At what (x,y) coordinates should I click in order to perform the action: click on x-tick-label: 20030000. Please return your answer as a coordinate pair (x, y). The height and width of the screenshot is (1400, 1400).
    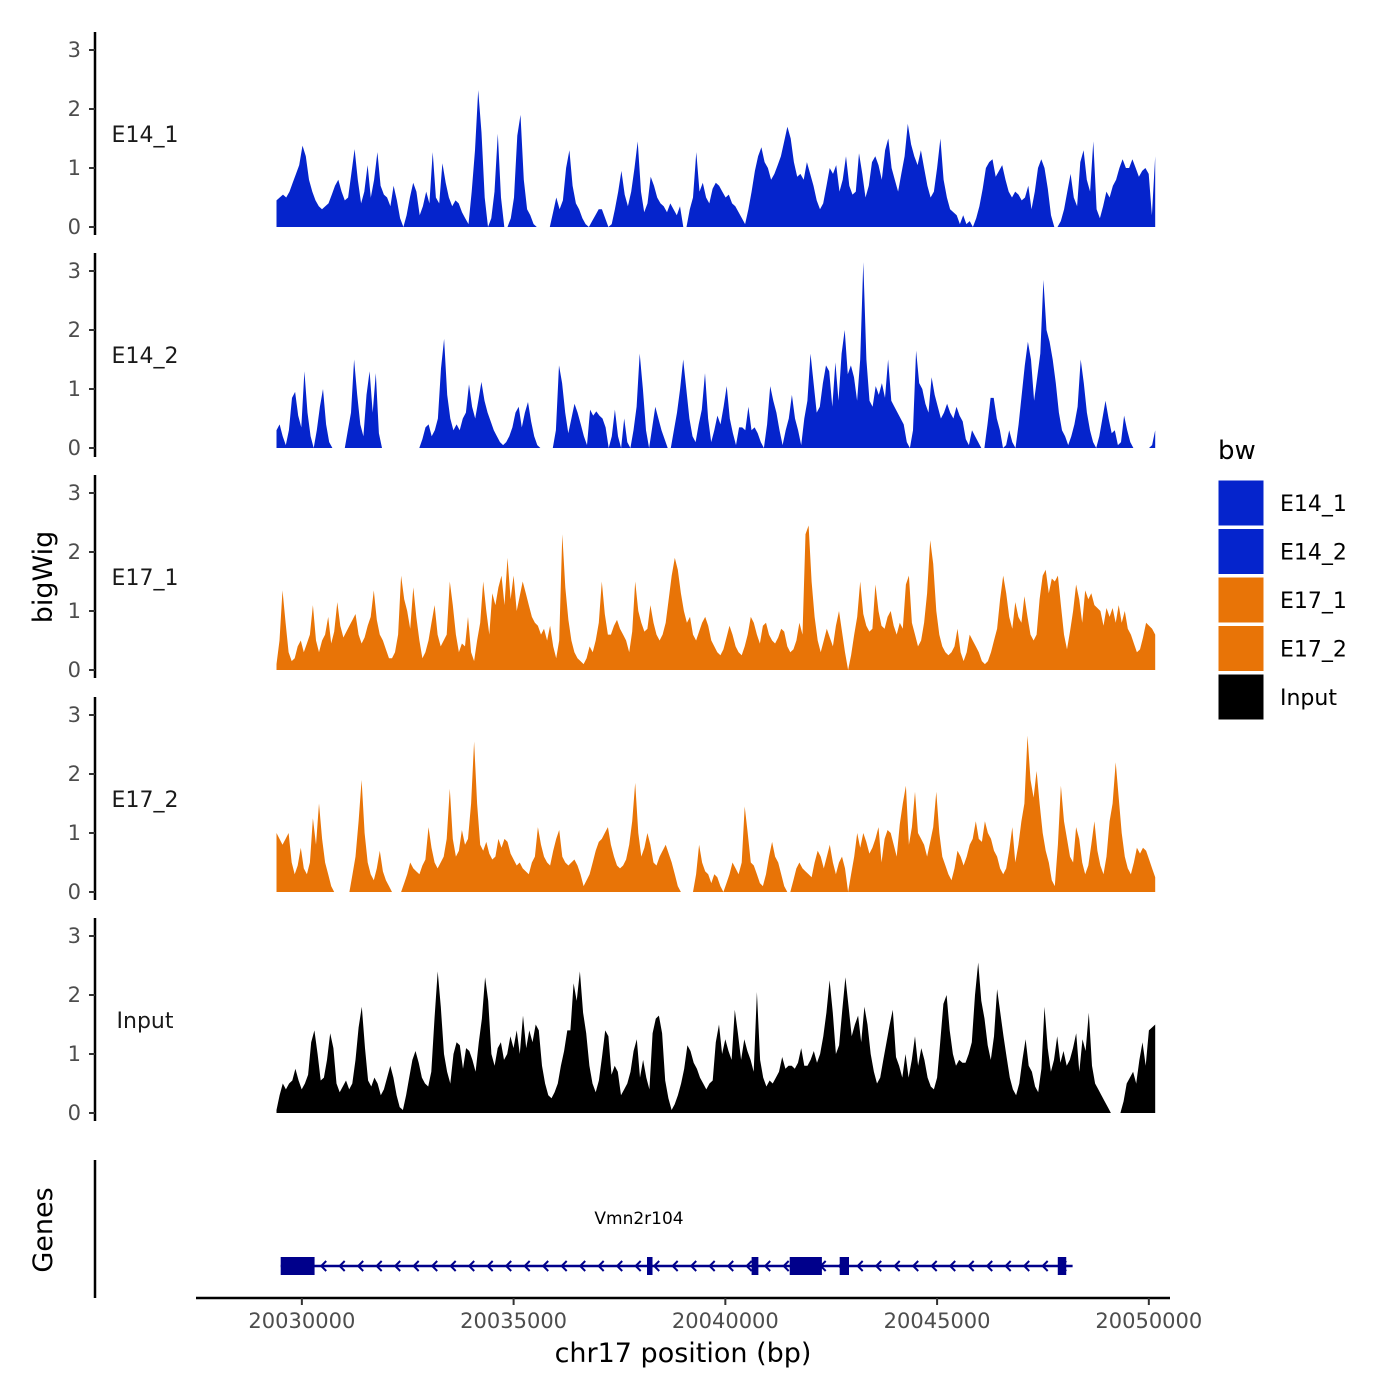
    Looking at the image, I should click on (301, 1321).